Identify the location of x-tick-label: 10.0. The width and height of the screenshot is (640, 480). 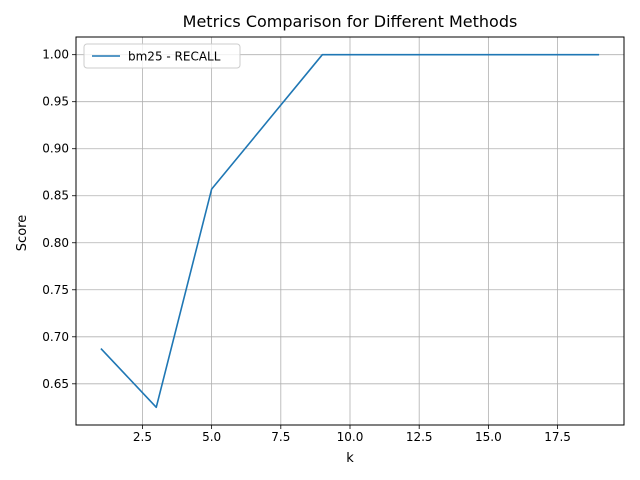
(350, 437).